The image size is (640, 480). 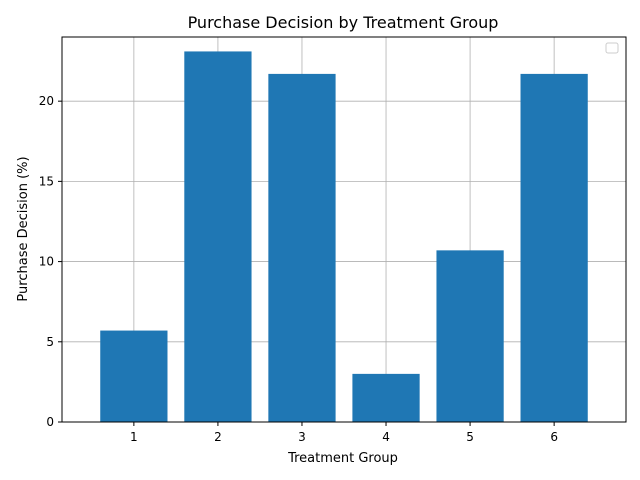 What do you see at coordinates (50, 422) in the screenshot?
I see `y-tick-label: 0` at bounding box center [50, 422].